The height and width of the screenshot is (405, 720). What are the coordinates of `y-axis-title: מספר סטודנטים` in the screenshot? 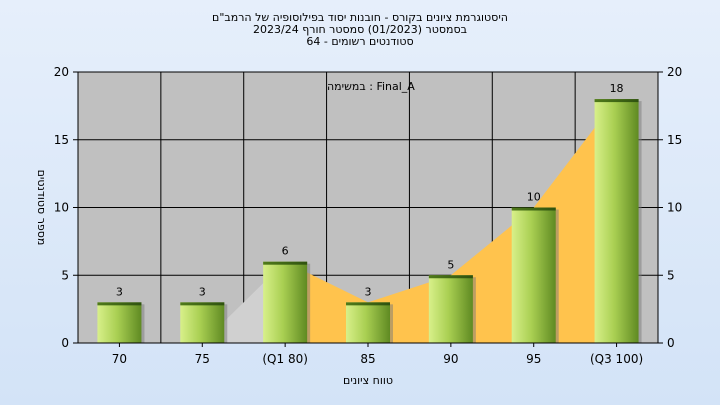 It's located at (41, 208).